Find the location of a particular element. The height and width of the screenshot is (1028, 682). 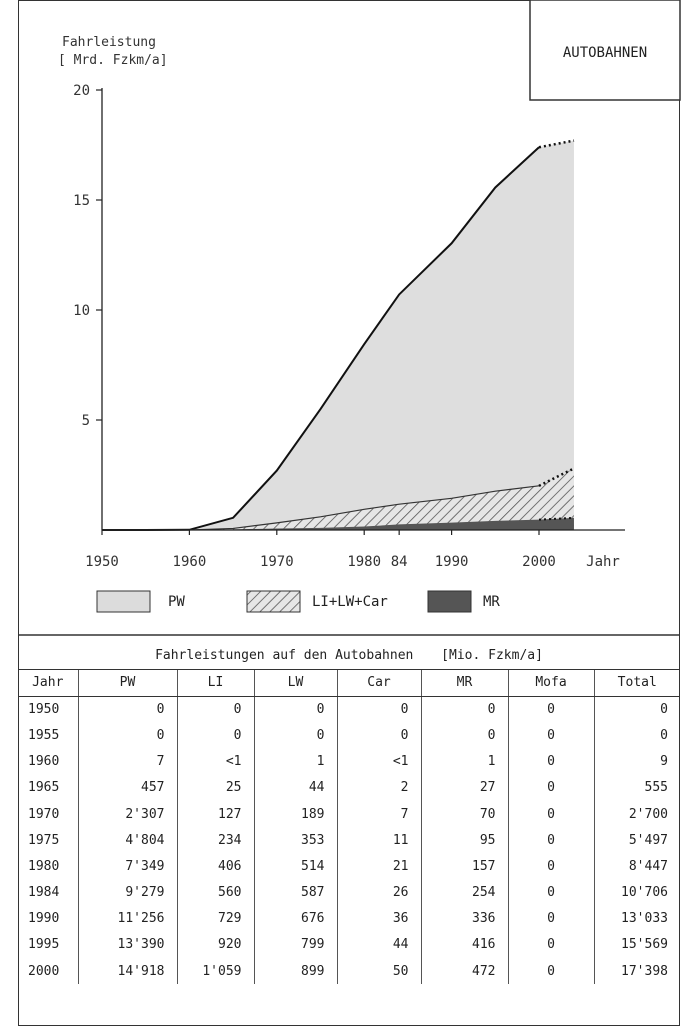

table-header-row: Jahr PW LI LW Car MR Mofa Total is located at coordinates (349, 683).